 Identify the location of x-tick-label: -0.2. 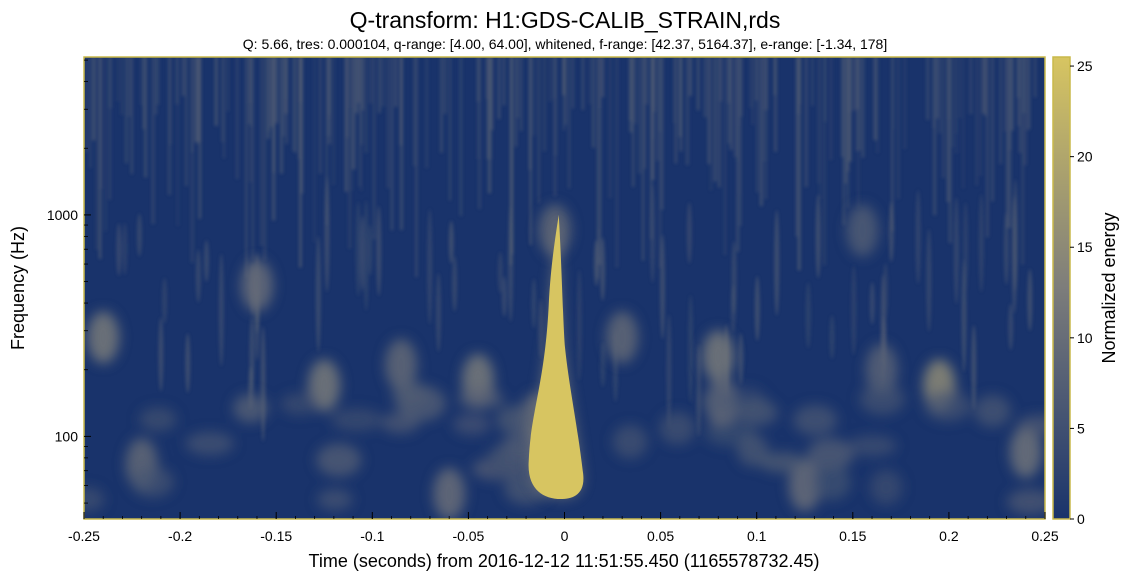
(180, 536).